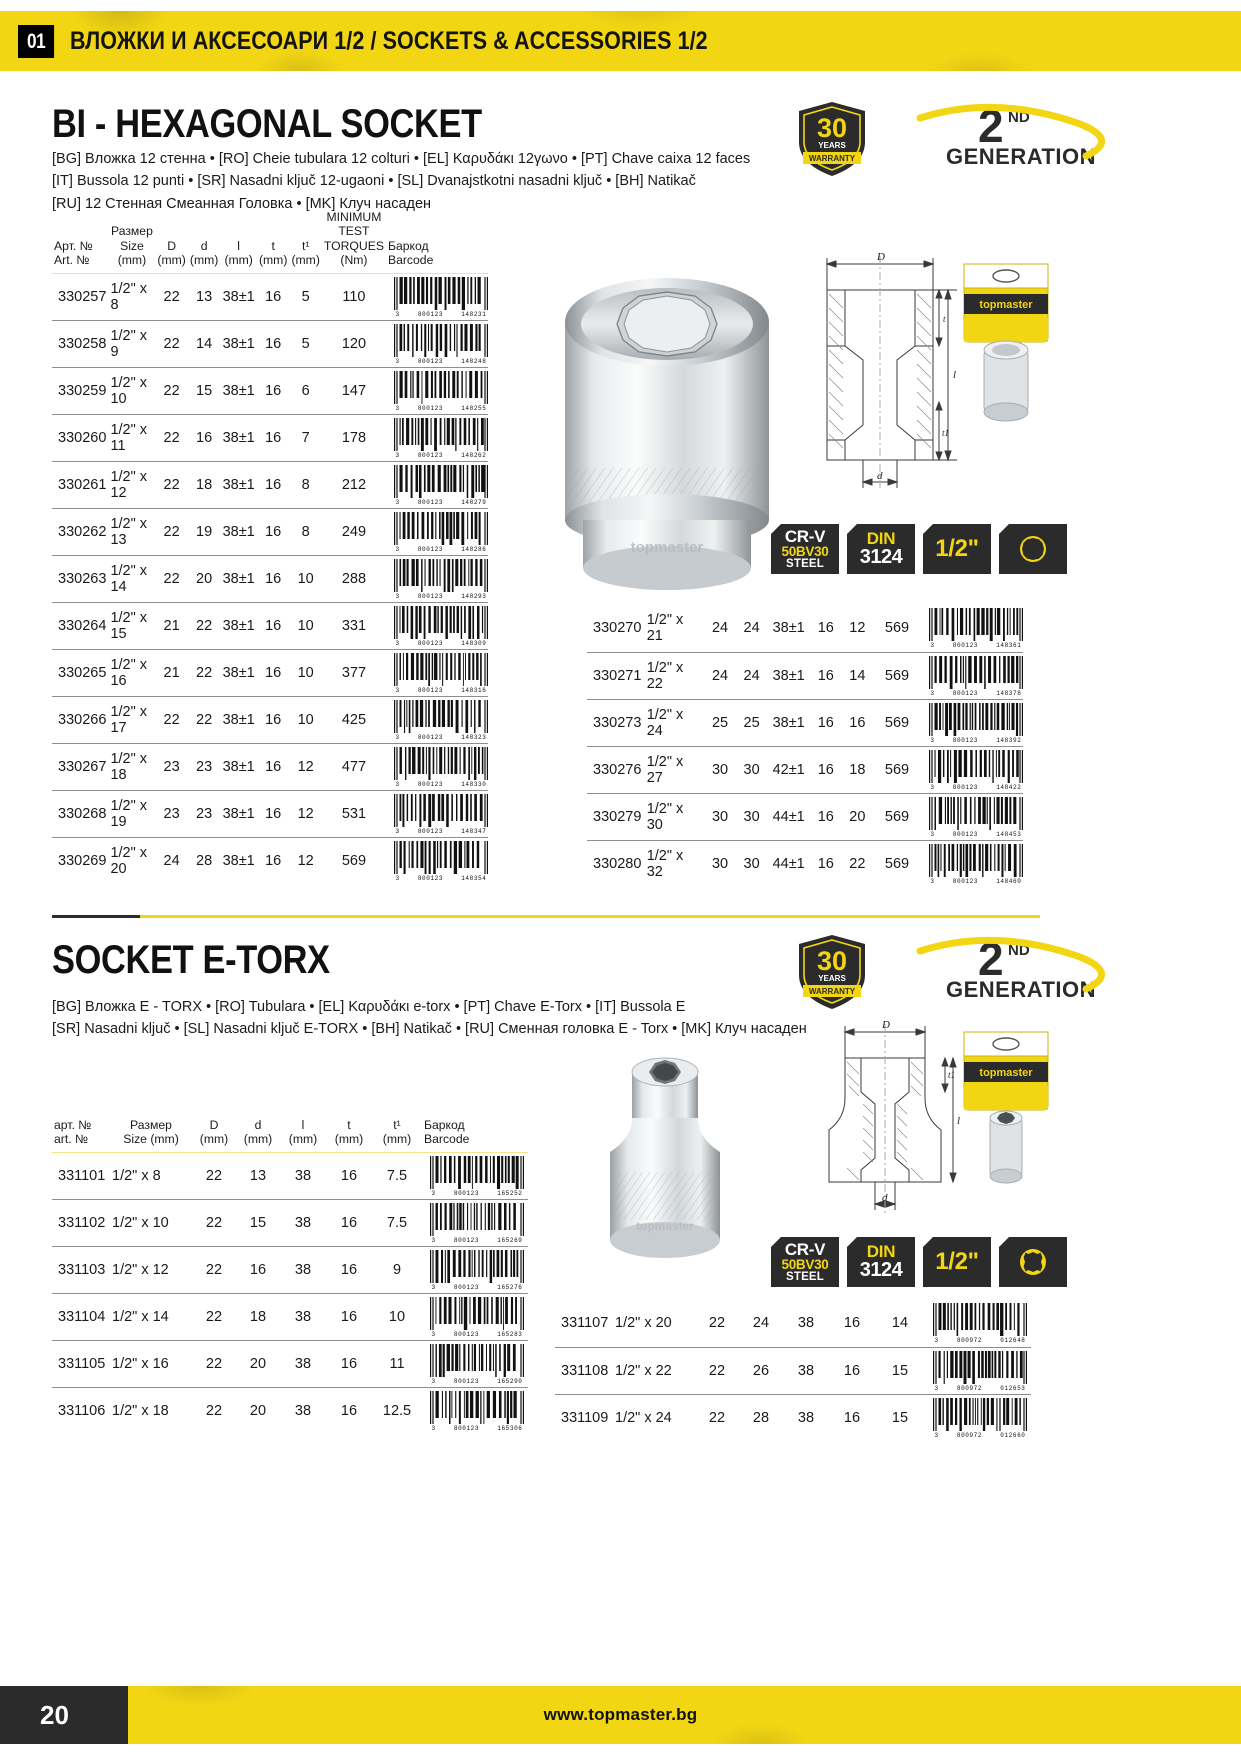 The image size is (1241, 1755). I want to click on cell-art: 331107, so click(585, 1323).